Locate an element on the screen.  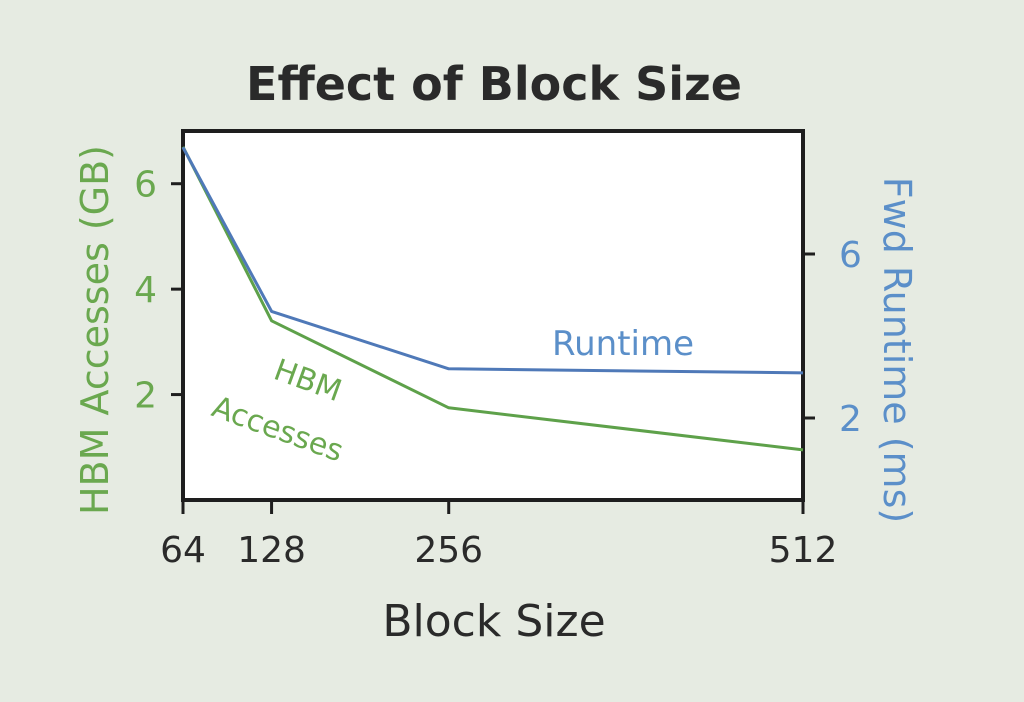
left-y-tick-label: 6 is located at coordinates (145, 185).